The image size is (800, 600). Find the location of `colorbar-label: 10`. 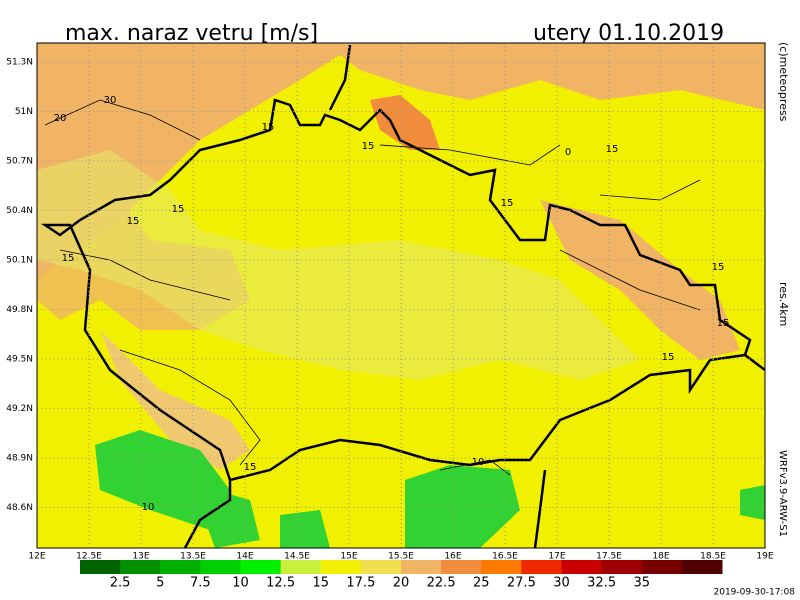

colorbar-label: 10 is located at coordinates (240, 583).